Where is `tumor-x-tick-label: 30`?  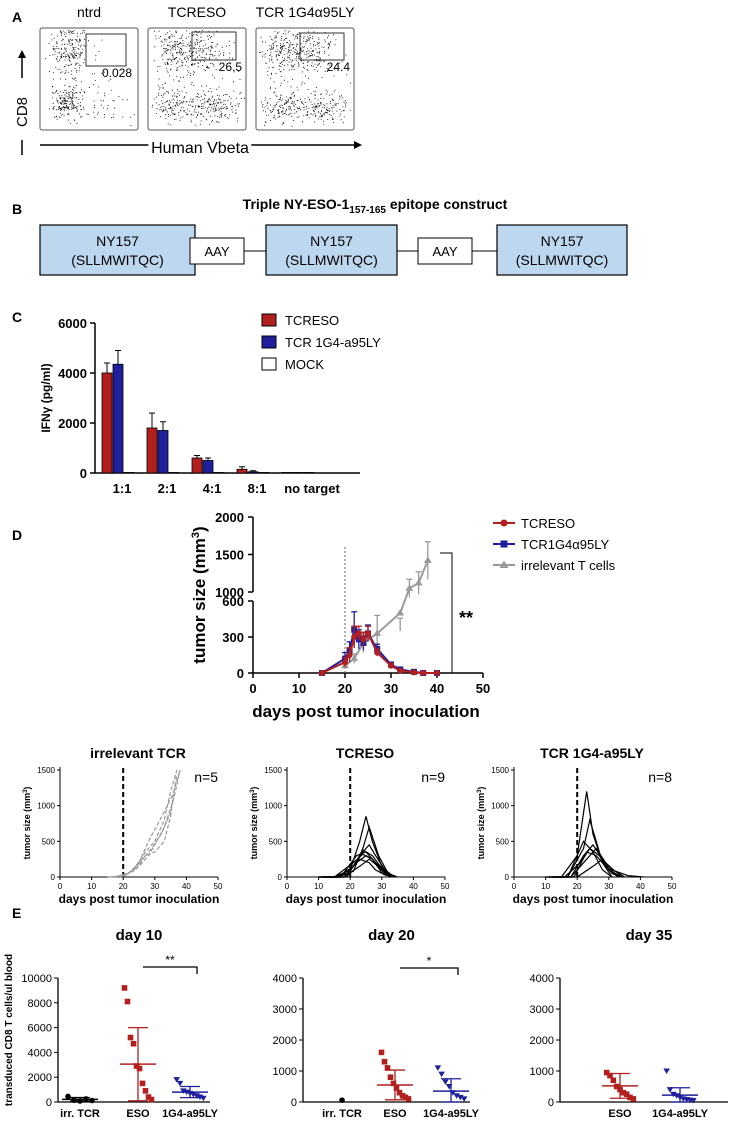 tumor-x-tick-label: 30 is located at coordinates (391, 688).